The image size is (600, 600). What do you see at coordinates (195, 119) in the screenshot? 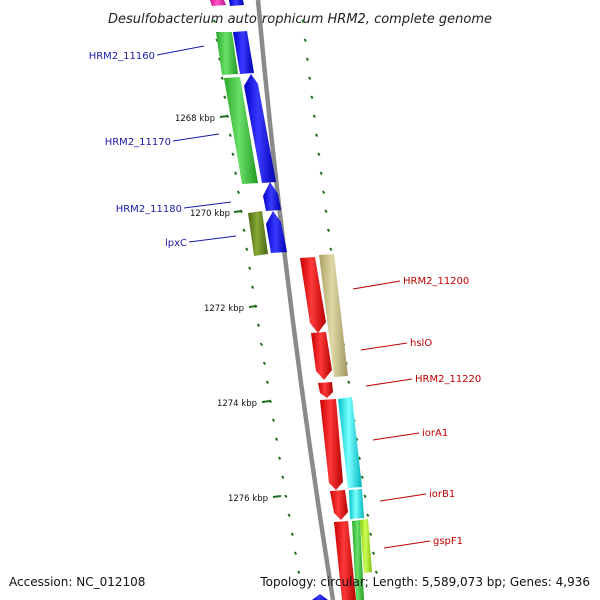
I see `scale-label-1268: 1268 kbp` at bounding box center [195, 119].